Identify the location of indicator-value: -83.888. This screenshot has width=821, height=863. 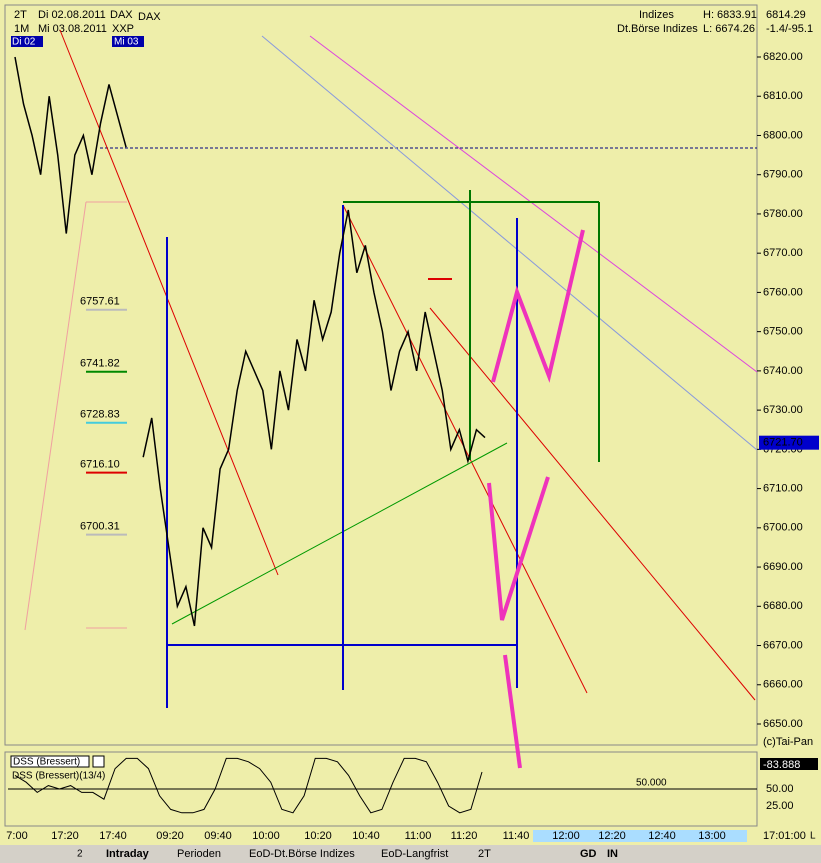
(781, 765).